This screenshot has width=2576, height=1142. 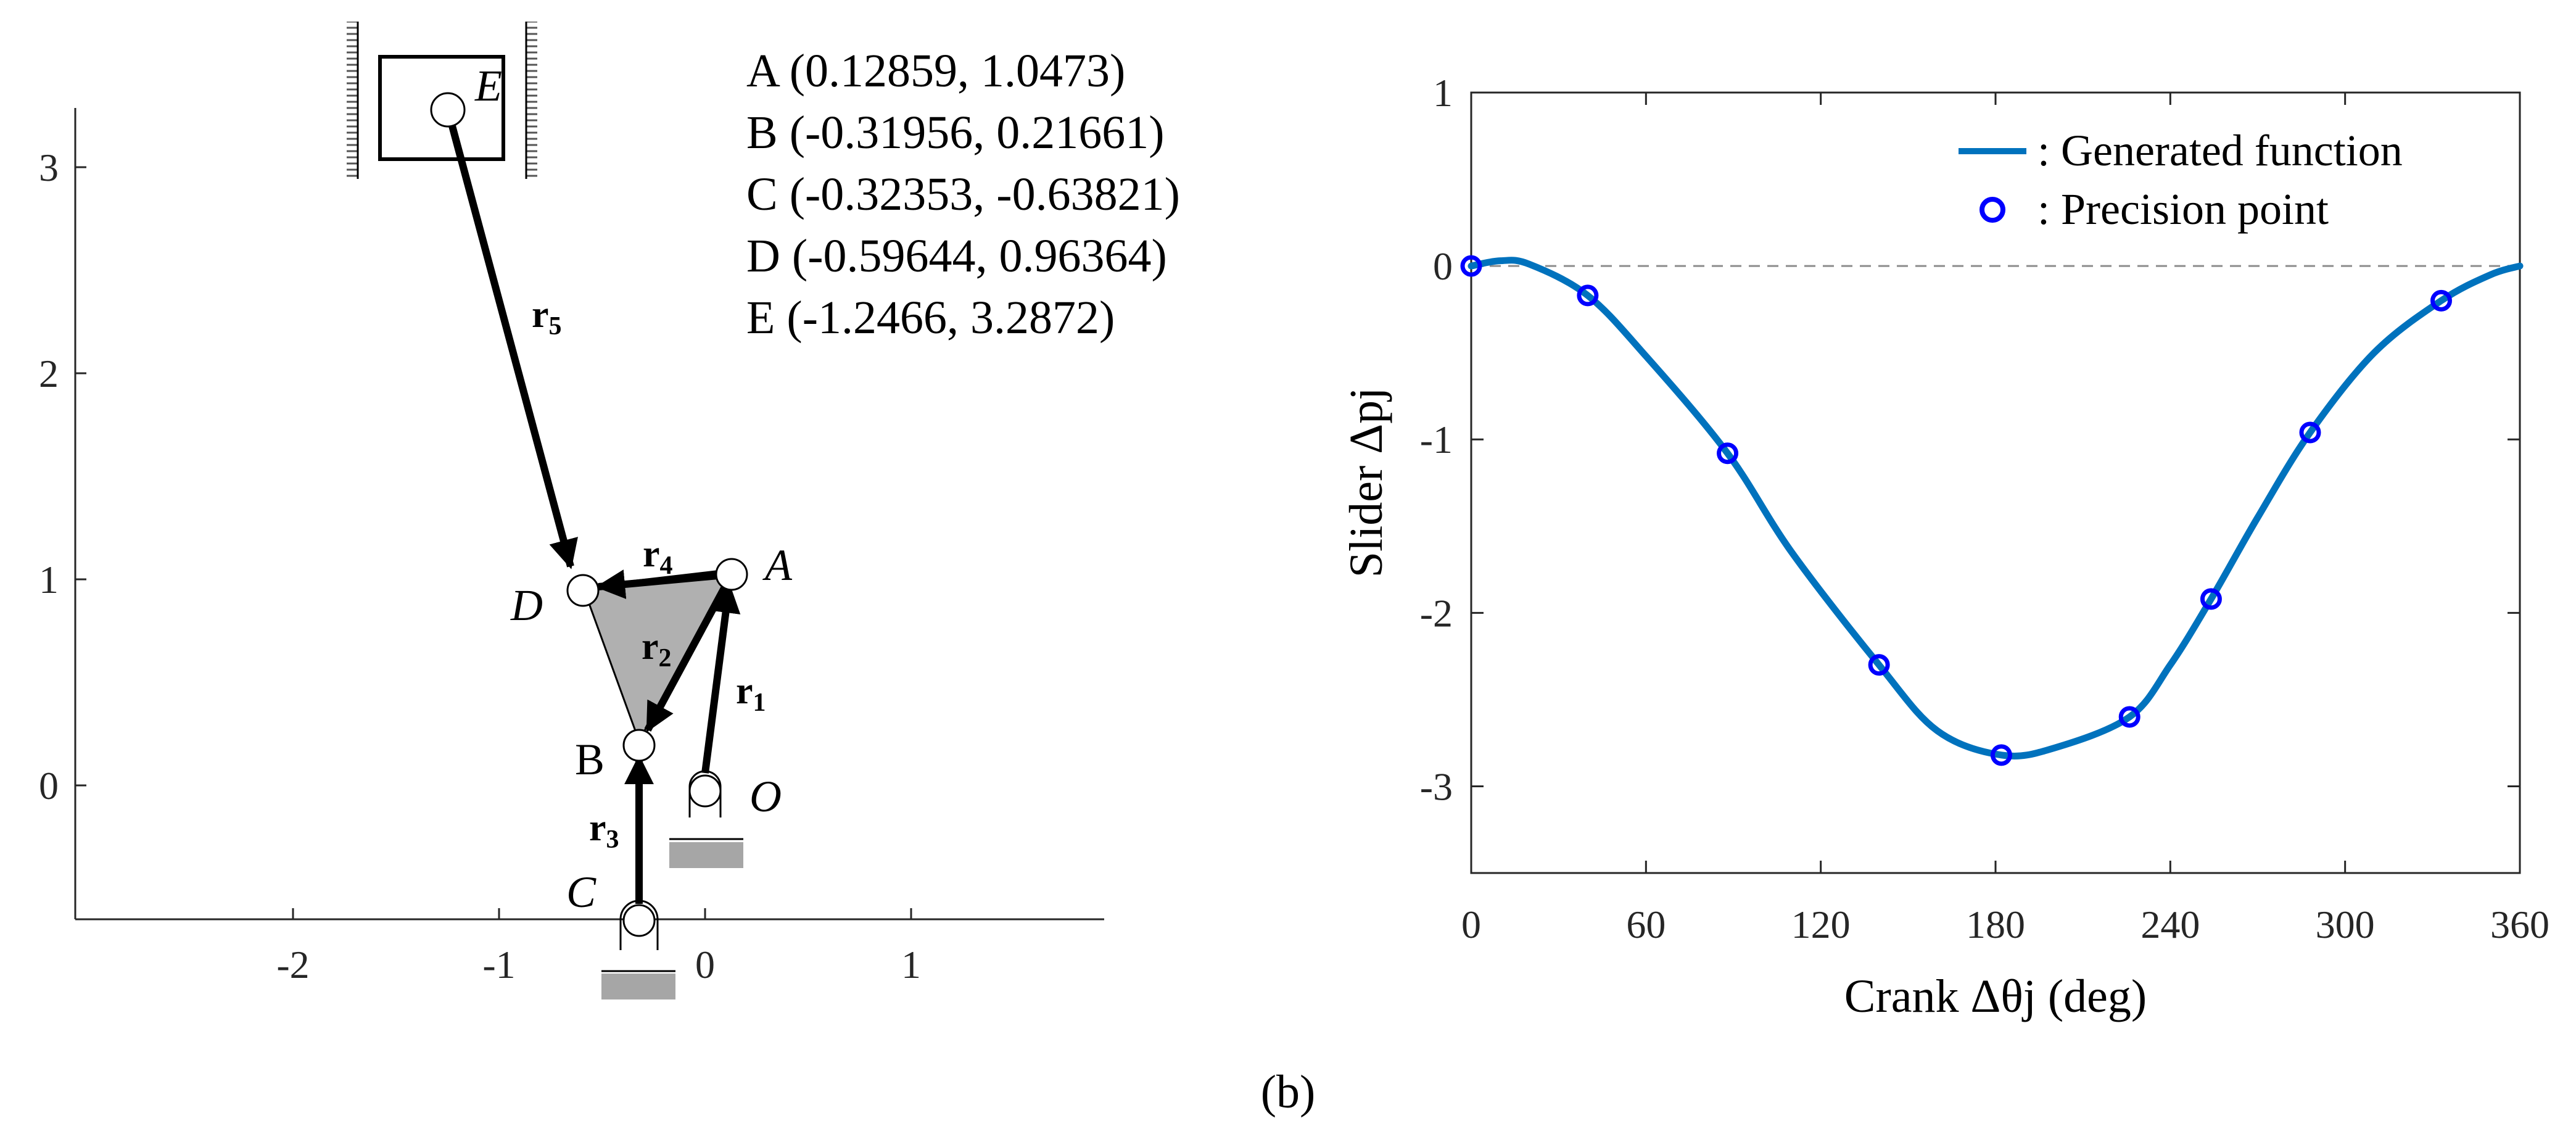 I want to click on label-O: O, so click(x=765, y=796).